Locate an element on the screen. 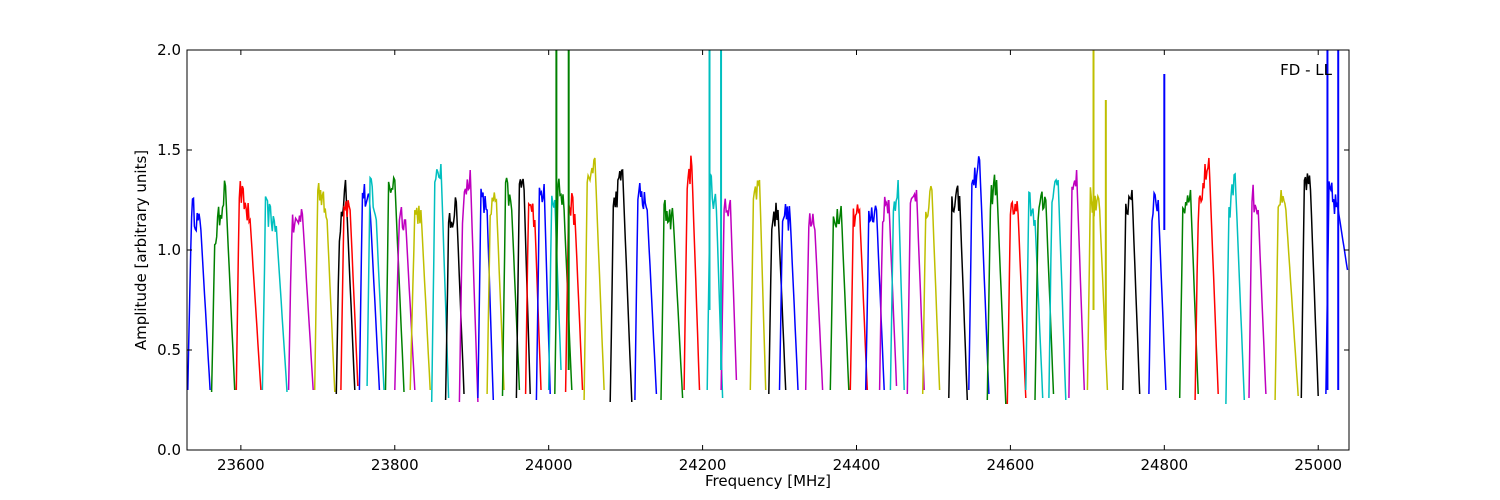  x-tick-label-6: 24800 is located at coordinates (1164, 465).